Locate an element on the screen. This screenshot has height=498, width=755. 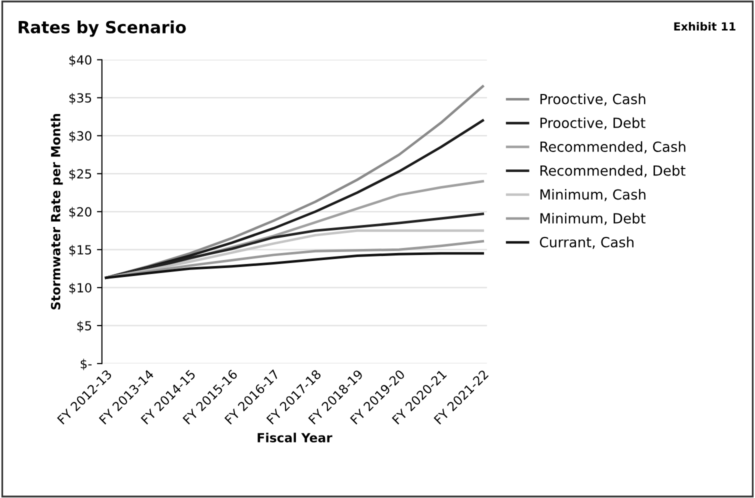
chart-title: Rates by Scenario is located at coordinates (102, 28).